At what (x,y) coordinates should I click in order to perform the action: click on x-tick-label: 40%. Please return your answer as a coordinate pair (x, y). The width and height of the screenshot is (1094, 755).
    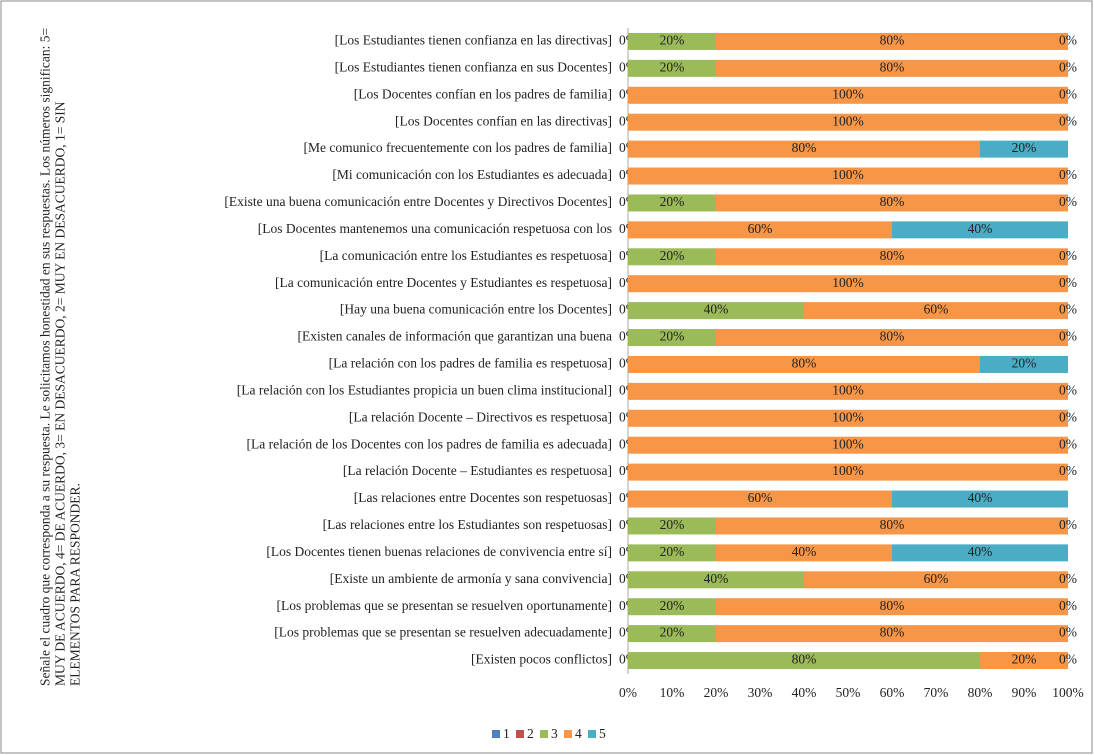
    Looking at the image, I should click on (804, 692).